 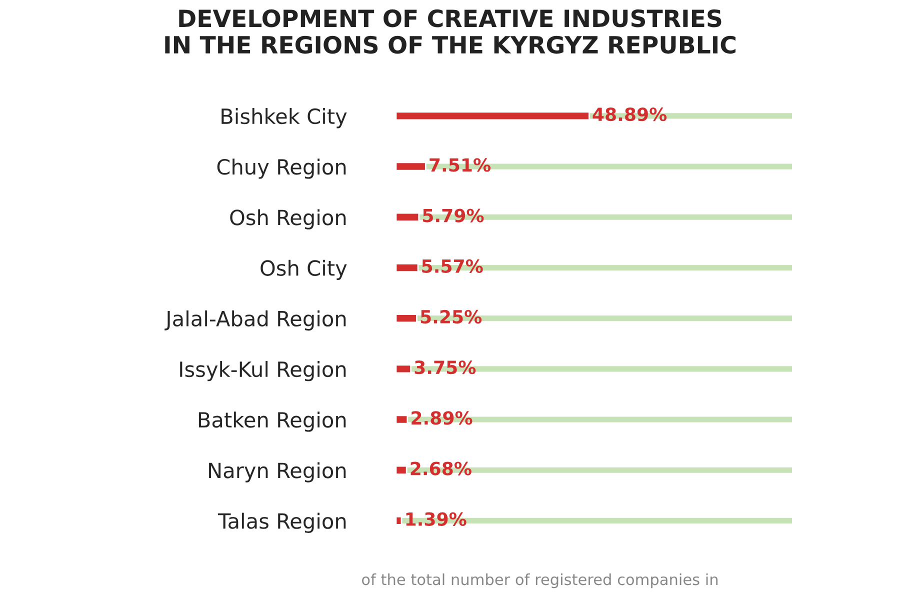 What do you see at coordinates (540, 580) in the screenshot?
I see `text: of the total number of registered companies in` at bounding box center [540, 580].